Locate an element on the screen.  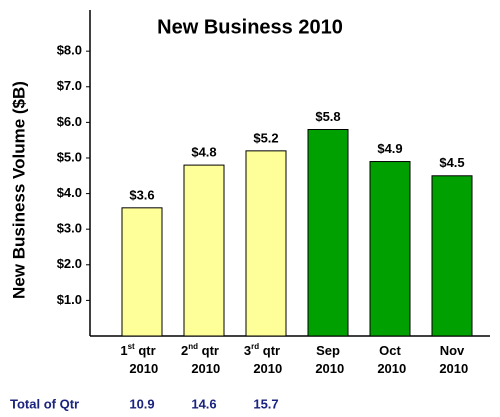
total-value: 15.7 is located at coordinates (265, 403).